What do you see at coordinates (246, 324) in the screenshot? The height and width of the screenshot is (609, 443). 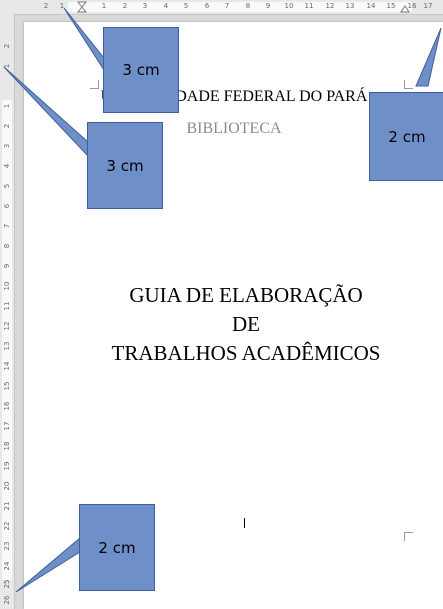 I see `title-line: DE` at bounding box center [246, 324].